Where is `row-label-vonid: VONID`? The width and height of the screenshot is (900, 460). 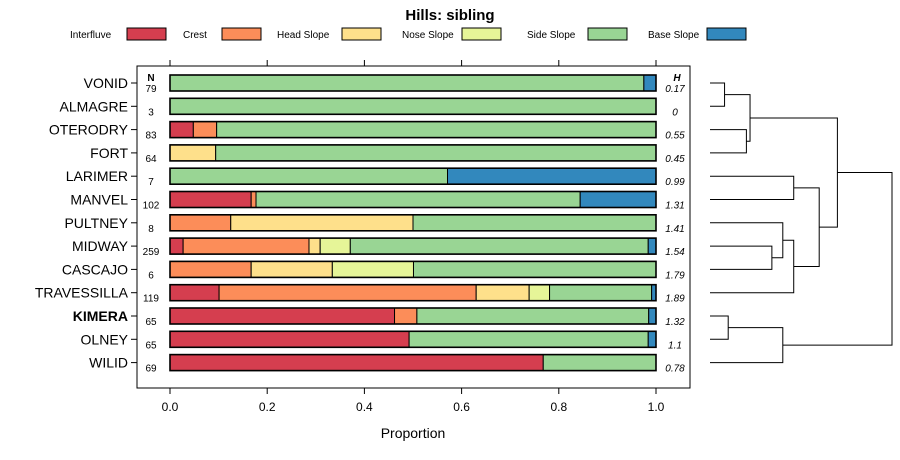
row-label-vonid: VONID is located at coordinates (106, 83).